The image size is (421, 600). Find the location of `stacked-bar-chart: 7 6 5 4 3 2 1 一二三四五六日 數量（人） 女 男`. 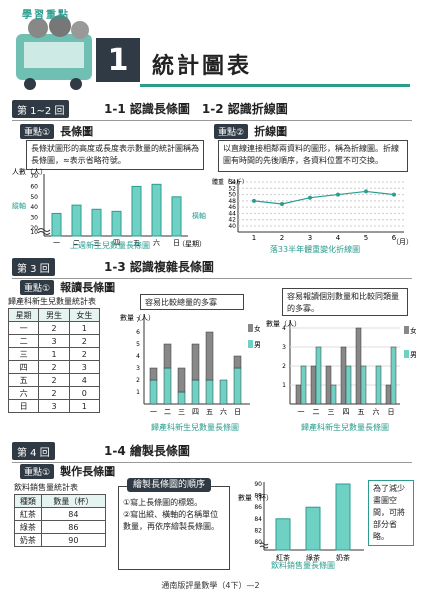

stacked-bar-chart: 7 6 5 4 3 2 1 一二三四五六日 數量（人） 女 男 is located at coordinates (190, 364).